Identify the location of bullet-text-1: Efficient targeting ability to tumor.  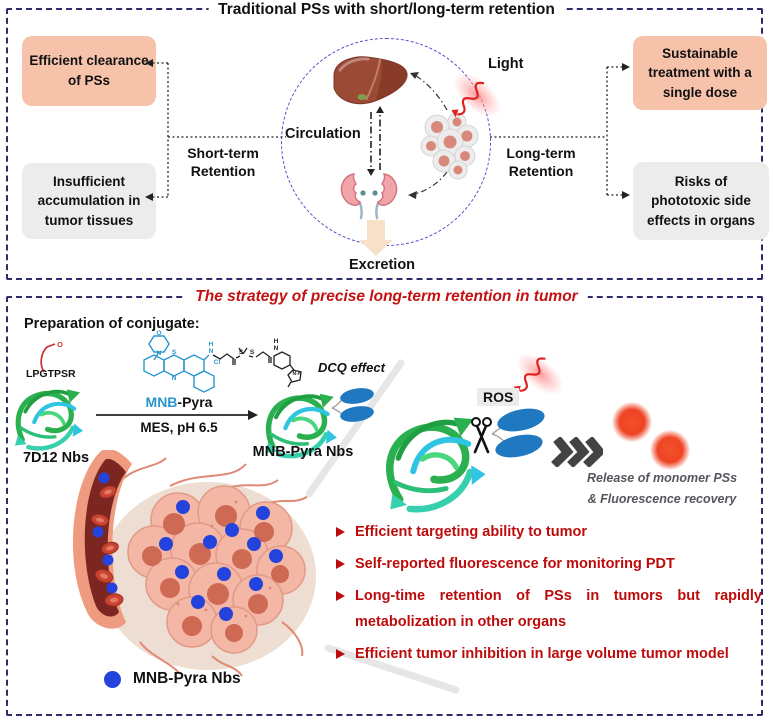
(471, 532).